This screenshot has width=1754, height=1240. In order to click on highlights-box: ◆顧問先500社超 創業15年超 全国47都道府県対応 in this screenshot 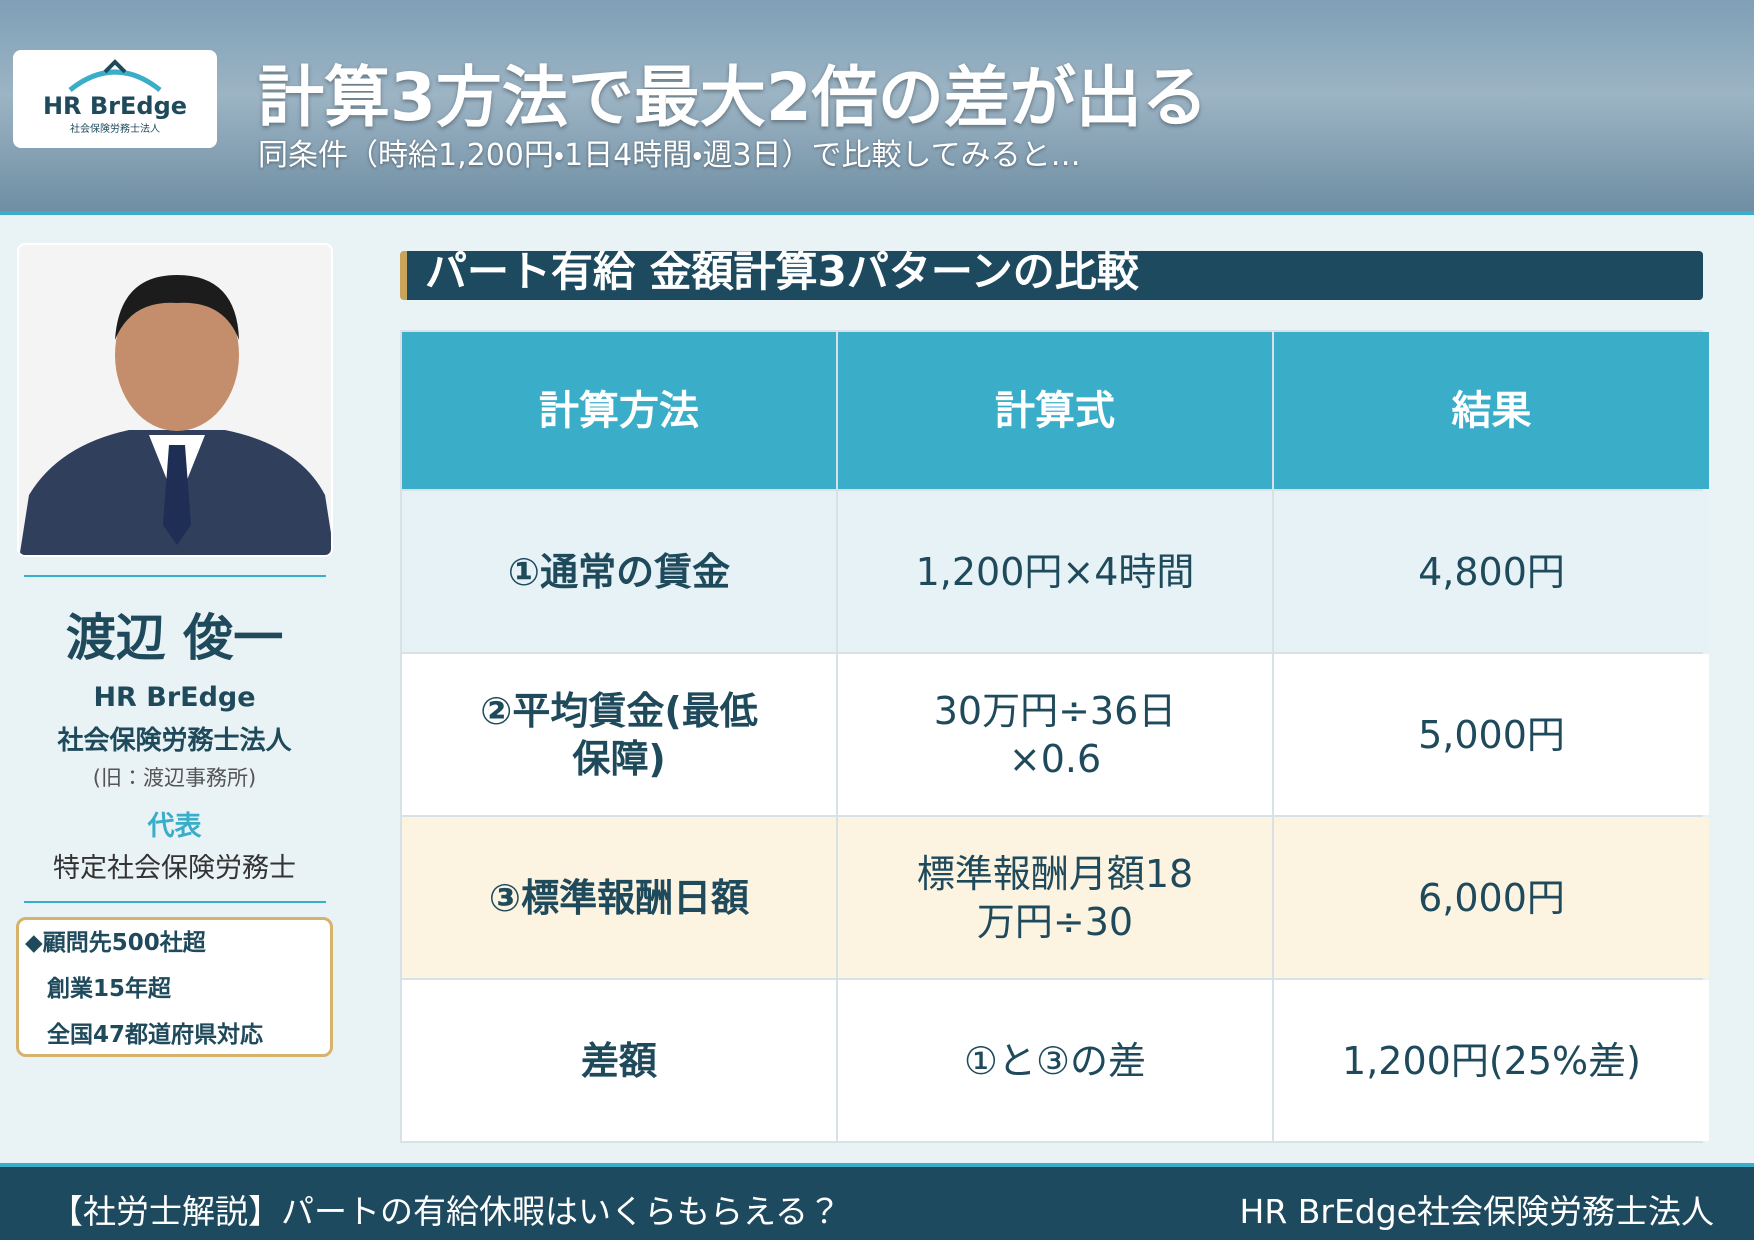, I will do `click(174, 987)`.